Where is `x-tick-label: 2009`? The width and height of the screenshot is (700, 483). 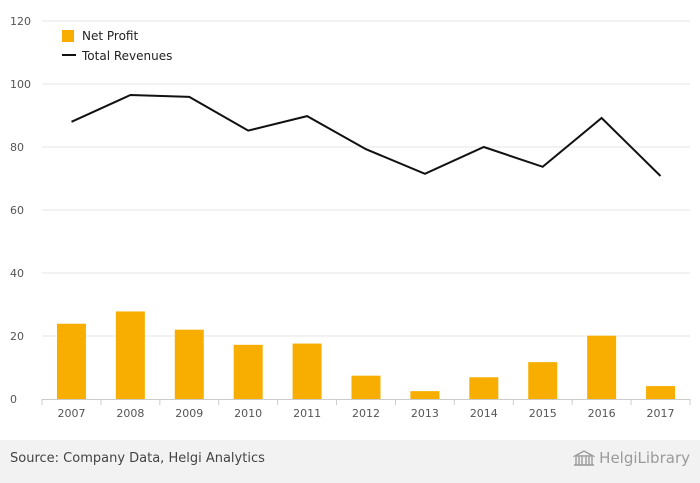 x-tick-label: 2009 is located at coordinates (189, 413).